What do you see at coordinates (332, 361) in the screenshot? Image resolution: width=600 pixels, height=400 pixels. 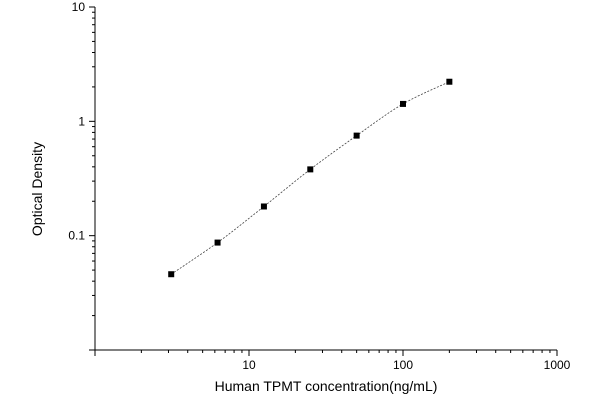 I see `x-axis-ticks: 10 100 1000` at bounding box center [332, 361].